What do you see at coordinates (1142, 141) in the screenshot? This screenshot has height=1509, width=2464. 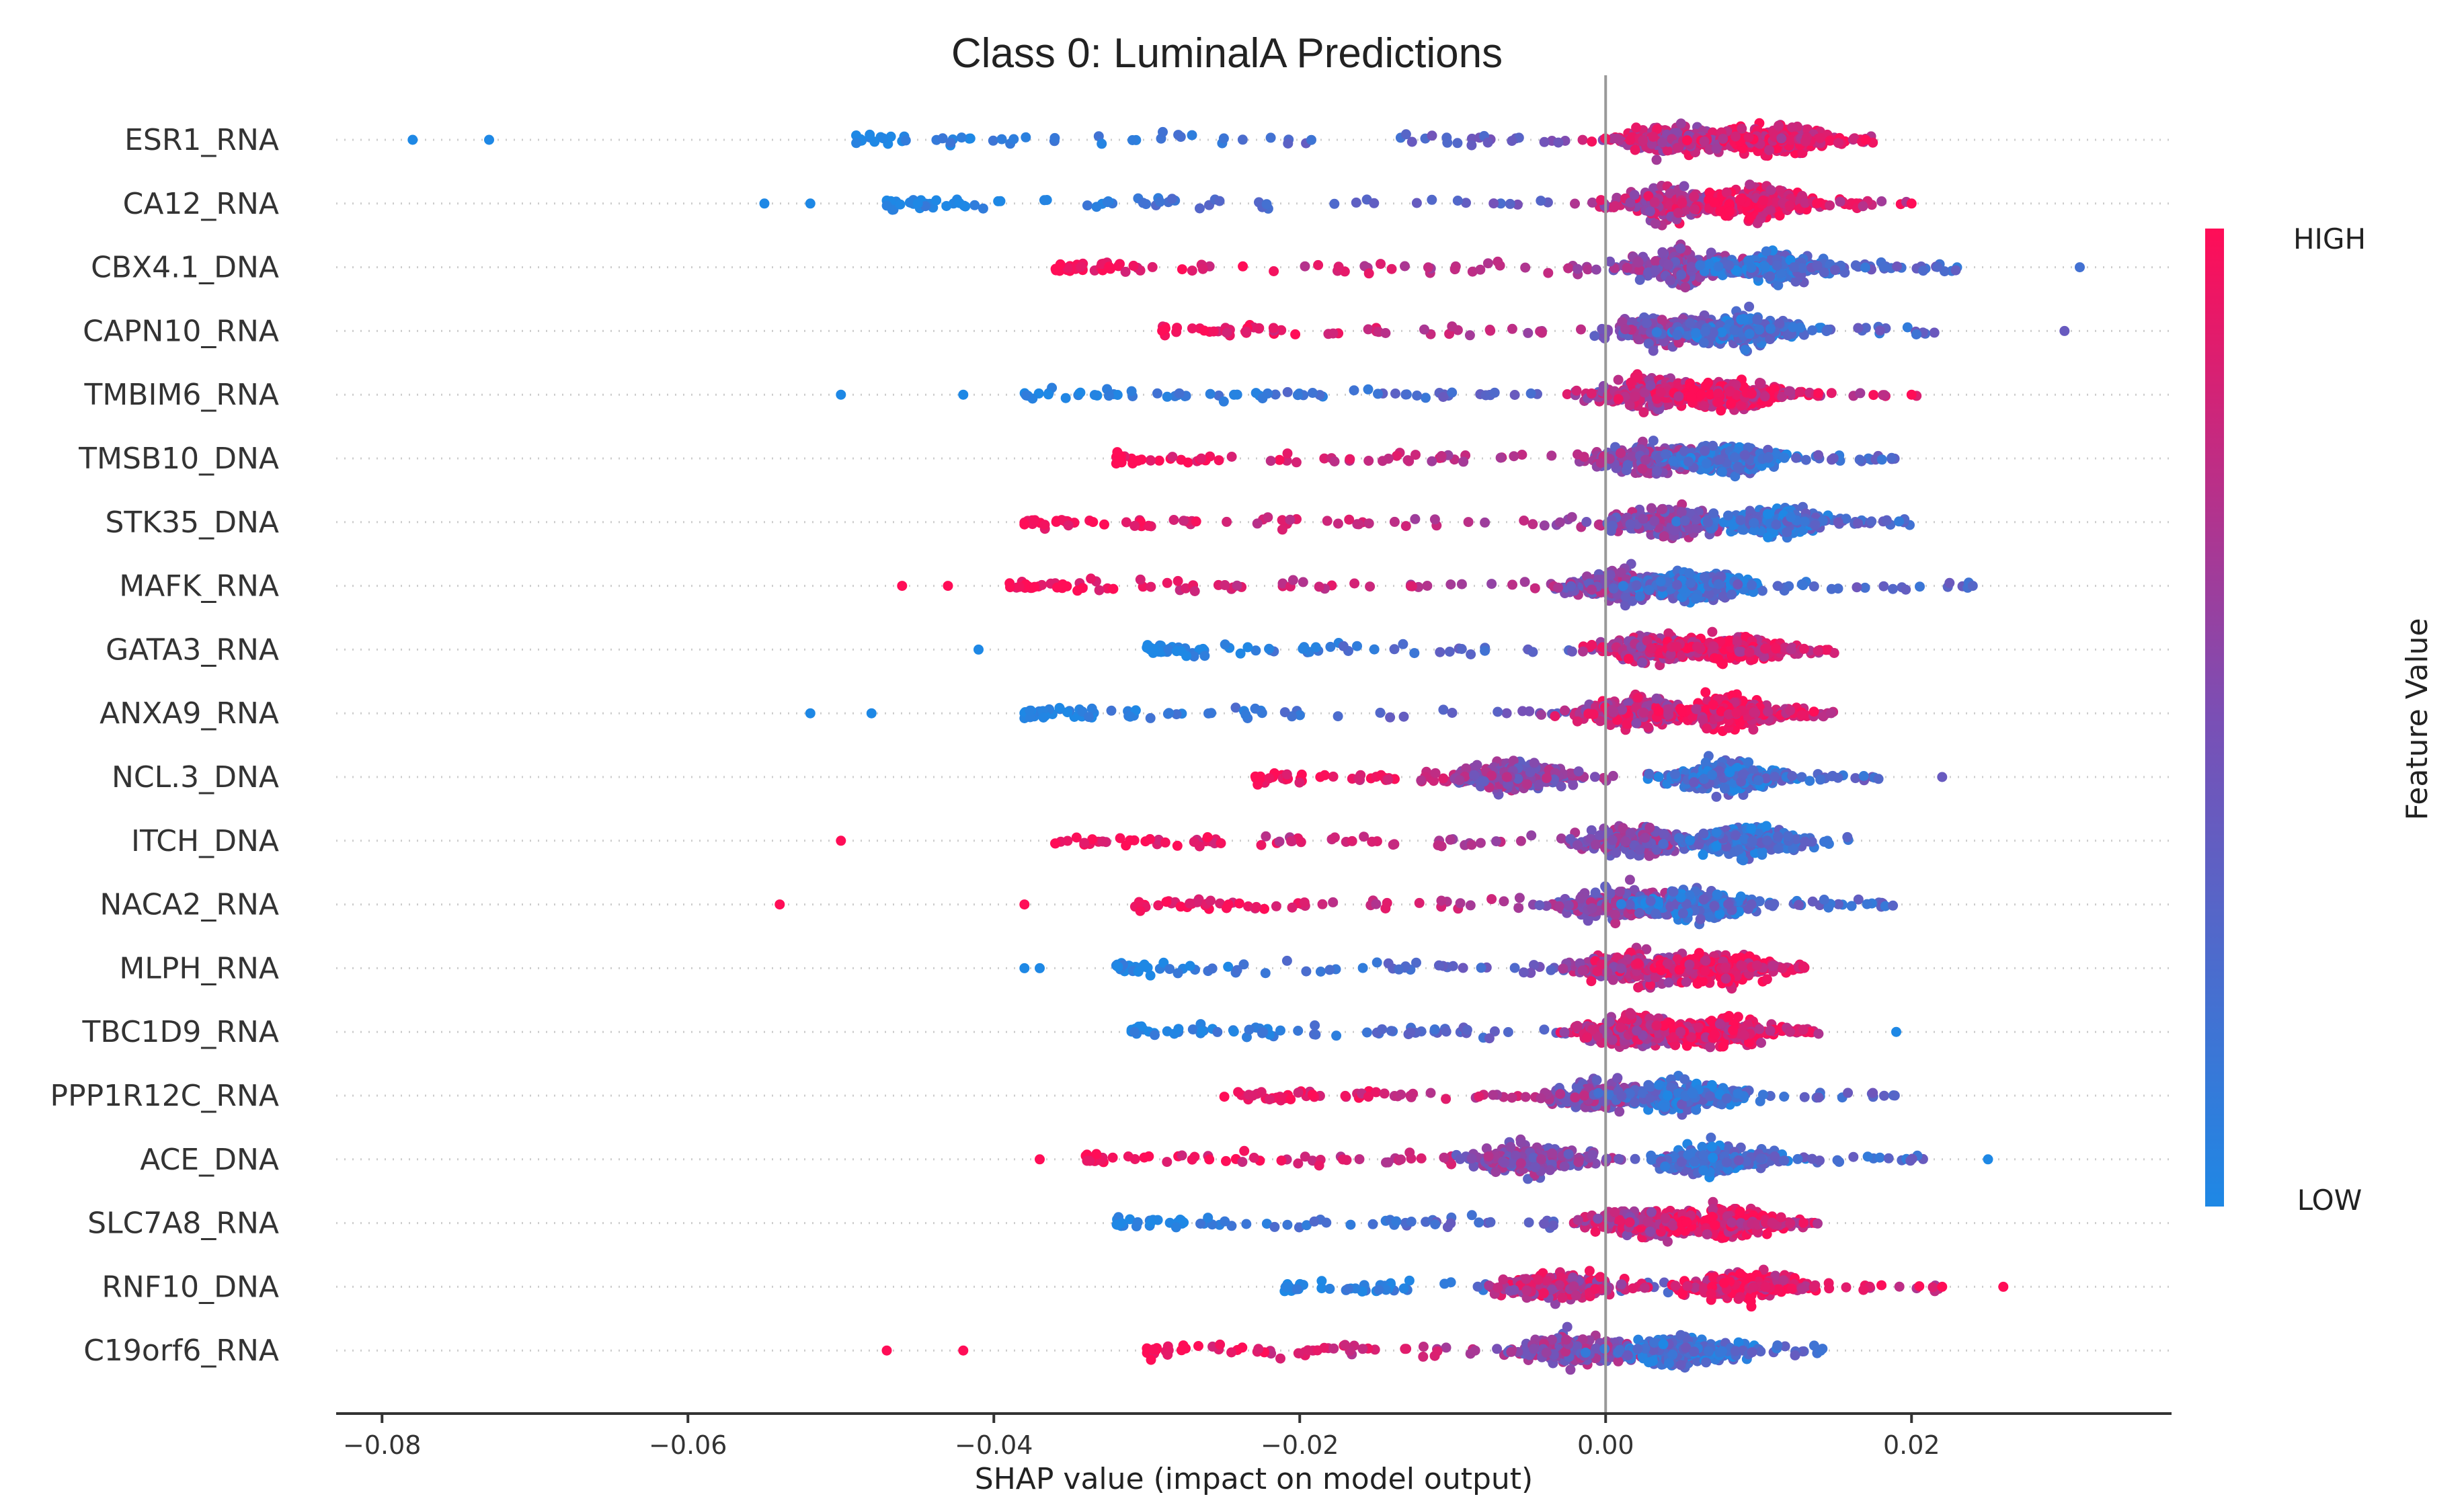 I see `feature-points-row` at bounding box center [1142, 141].